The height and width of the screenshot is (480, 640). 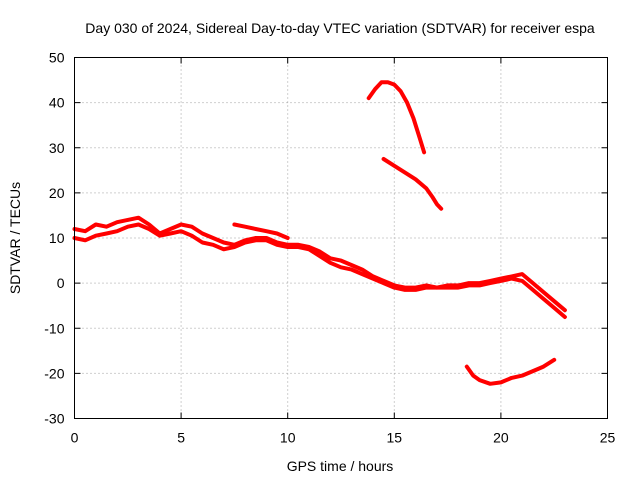 I want to click on series-track-high-arc, so click(x=396, y=117).